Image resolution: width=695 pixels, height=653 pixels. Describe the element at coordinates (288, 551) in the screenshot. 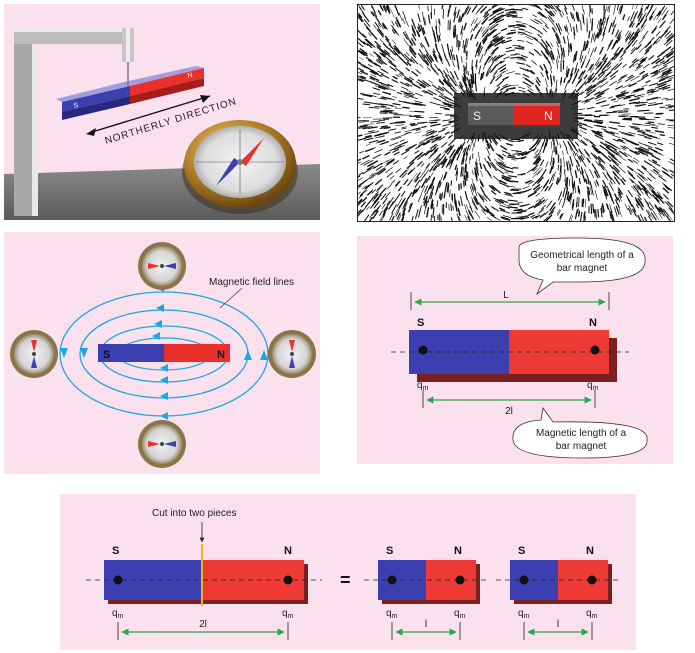

I see `full-pole-n: N` at that location.